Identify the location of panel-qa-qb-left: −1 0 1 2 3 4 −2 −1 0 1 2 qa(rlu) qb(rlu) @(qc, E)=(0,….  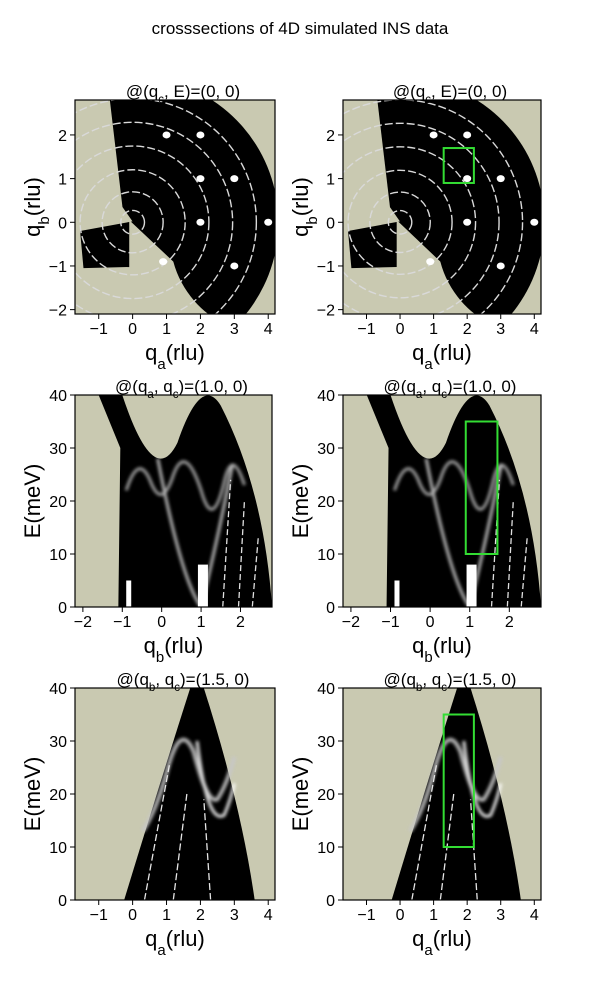
(148, 227).